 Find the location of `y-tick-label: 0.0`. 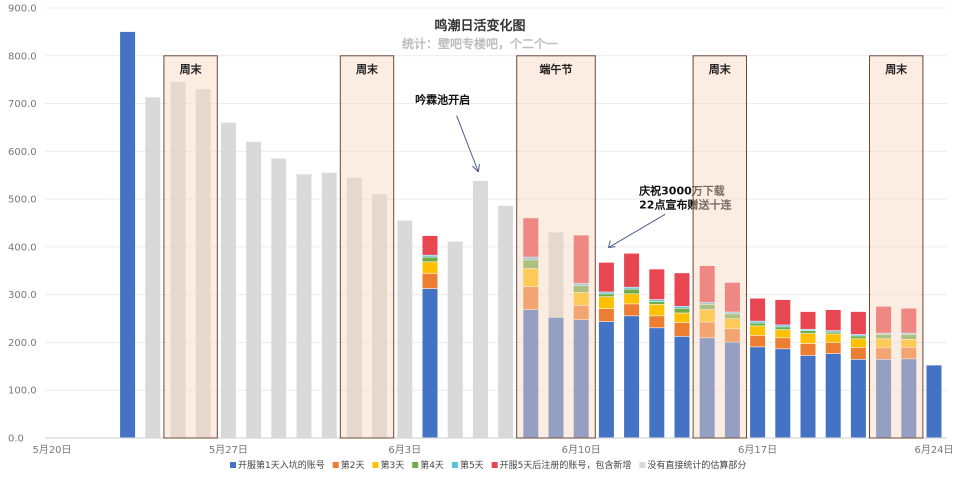

y-tick-label: 0.0 is located at coordinates (16, 439).